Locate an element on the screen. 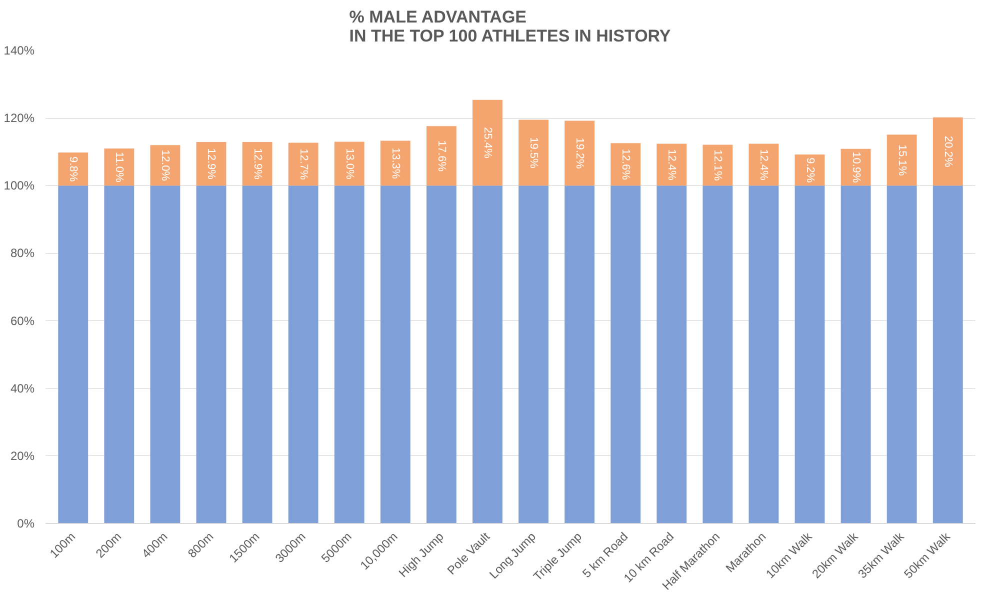 The width and height of the screenshot is (984, 604). data-label: 12.7% is located at coordinates (303, 164).